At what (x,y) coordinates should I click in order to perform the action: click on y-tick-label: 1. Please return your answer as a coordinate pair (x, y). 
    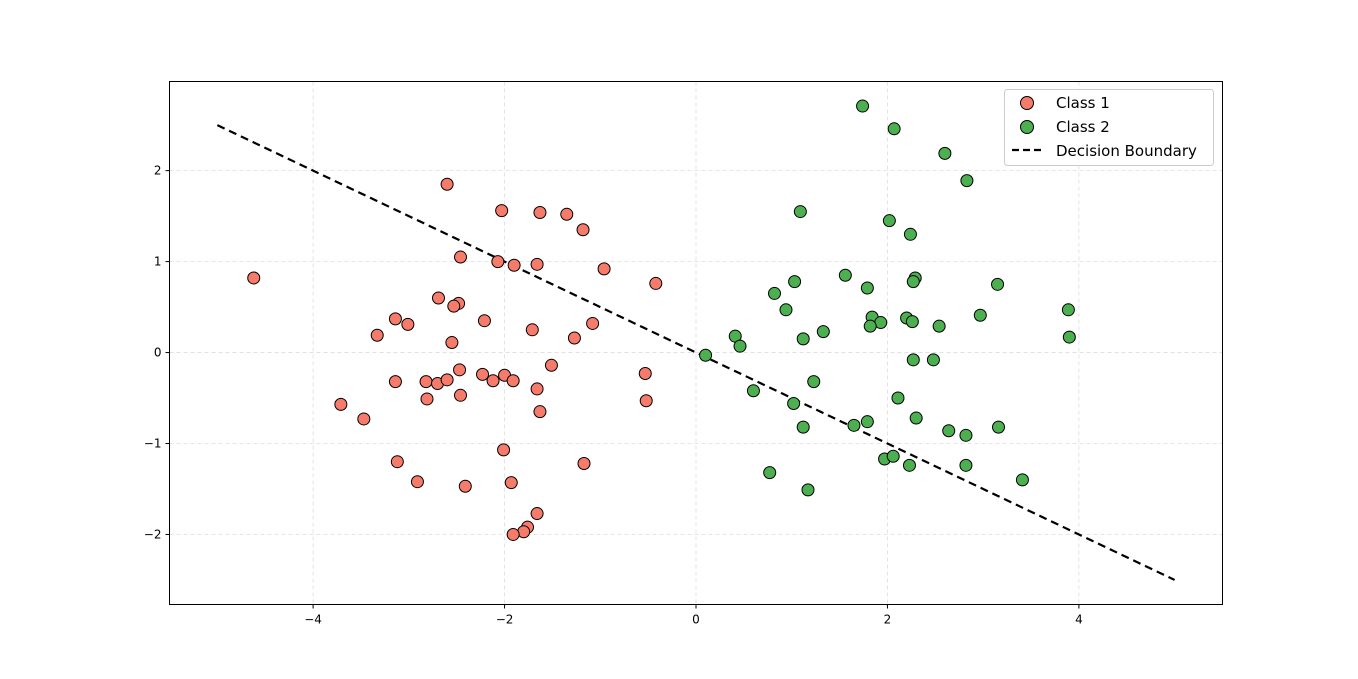
    Looking at the image, I should click on (158, 262).